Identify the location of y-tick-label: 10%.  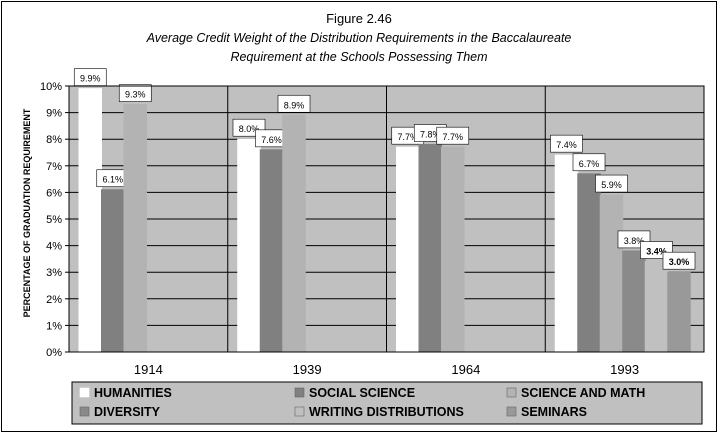
(51, 87).